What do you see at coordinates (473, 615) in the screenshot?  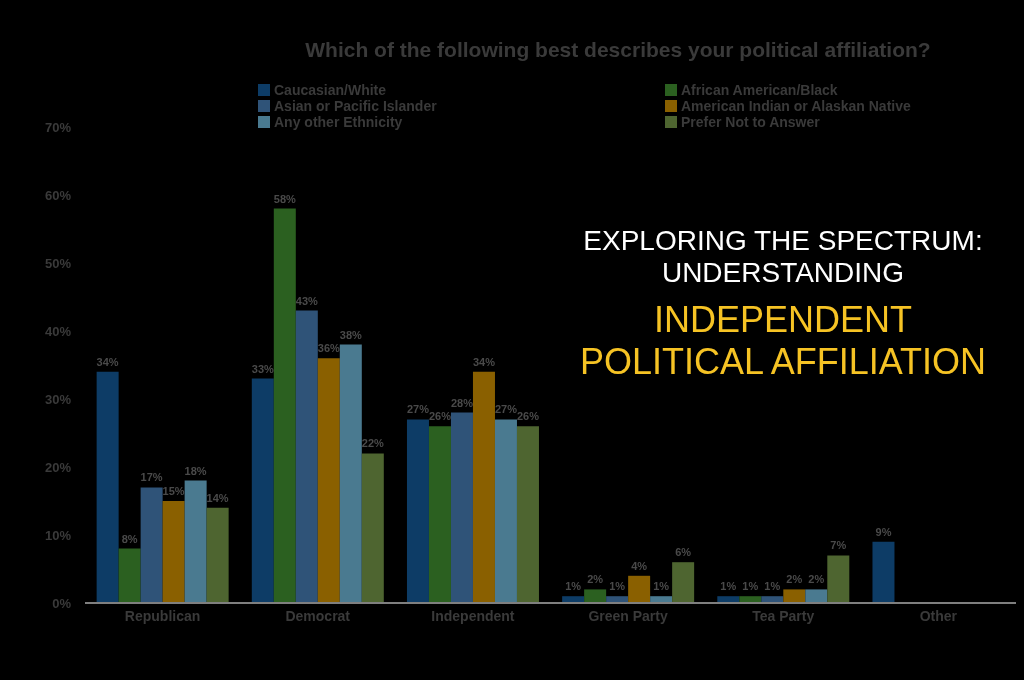 I see `x-tick-label: Independent` at bounding box center [473, 615].